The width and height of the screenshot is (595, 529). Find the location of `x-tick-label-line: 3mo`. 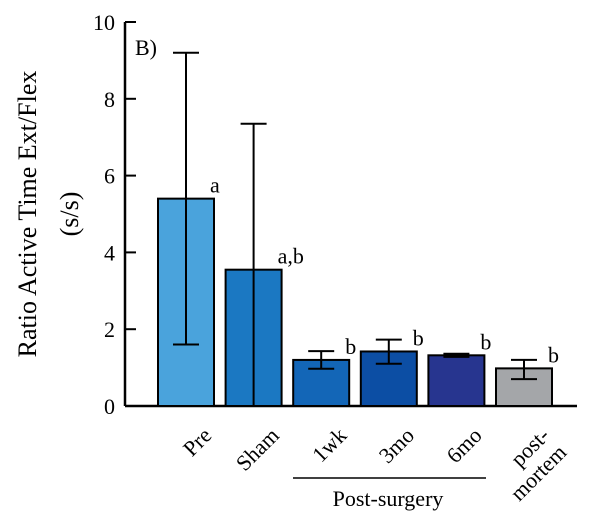

x-tick-label-line: 3mo is located at coordinates (396, 445).